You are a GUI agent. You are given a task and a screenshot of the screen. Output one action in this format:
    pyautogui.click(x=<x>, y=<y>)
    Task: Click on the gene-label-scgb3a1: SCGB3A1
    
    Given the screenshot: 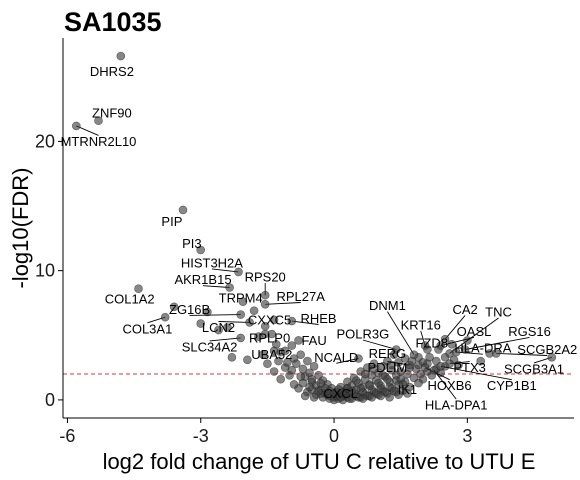 What is the action you would take?
    pyautogui.click(x=534, y=368)
    